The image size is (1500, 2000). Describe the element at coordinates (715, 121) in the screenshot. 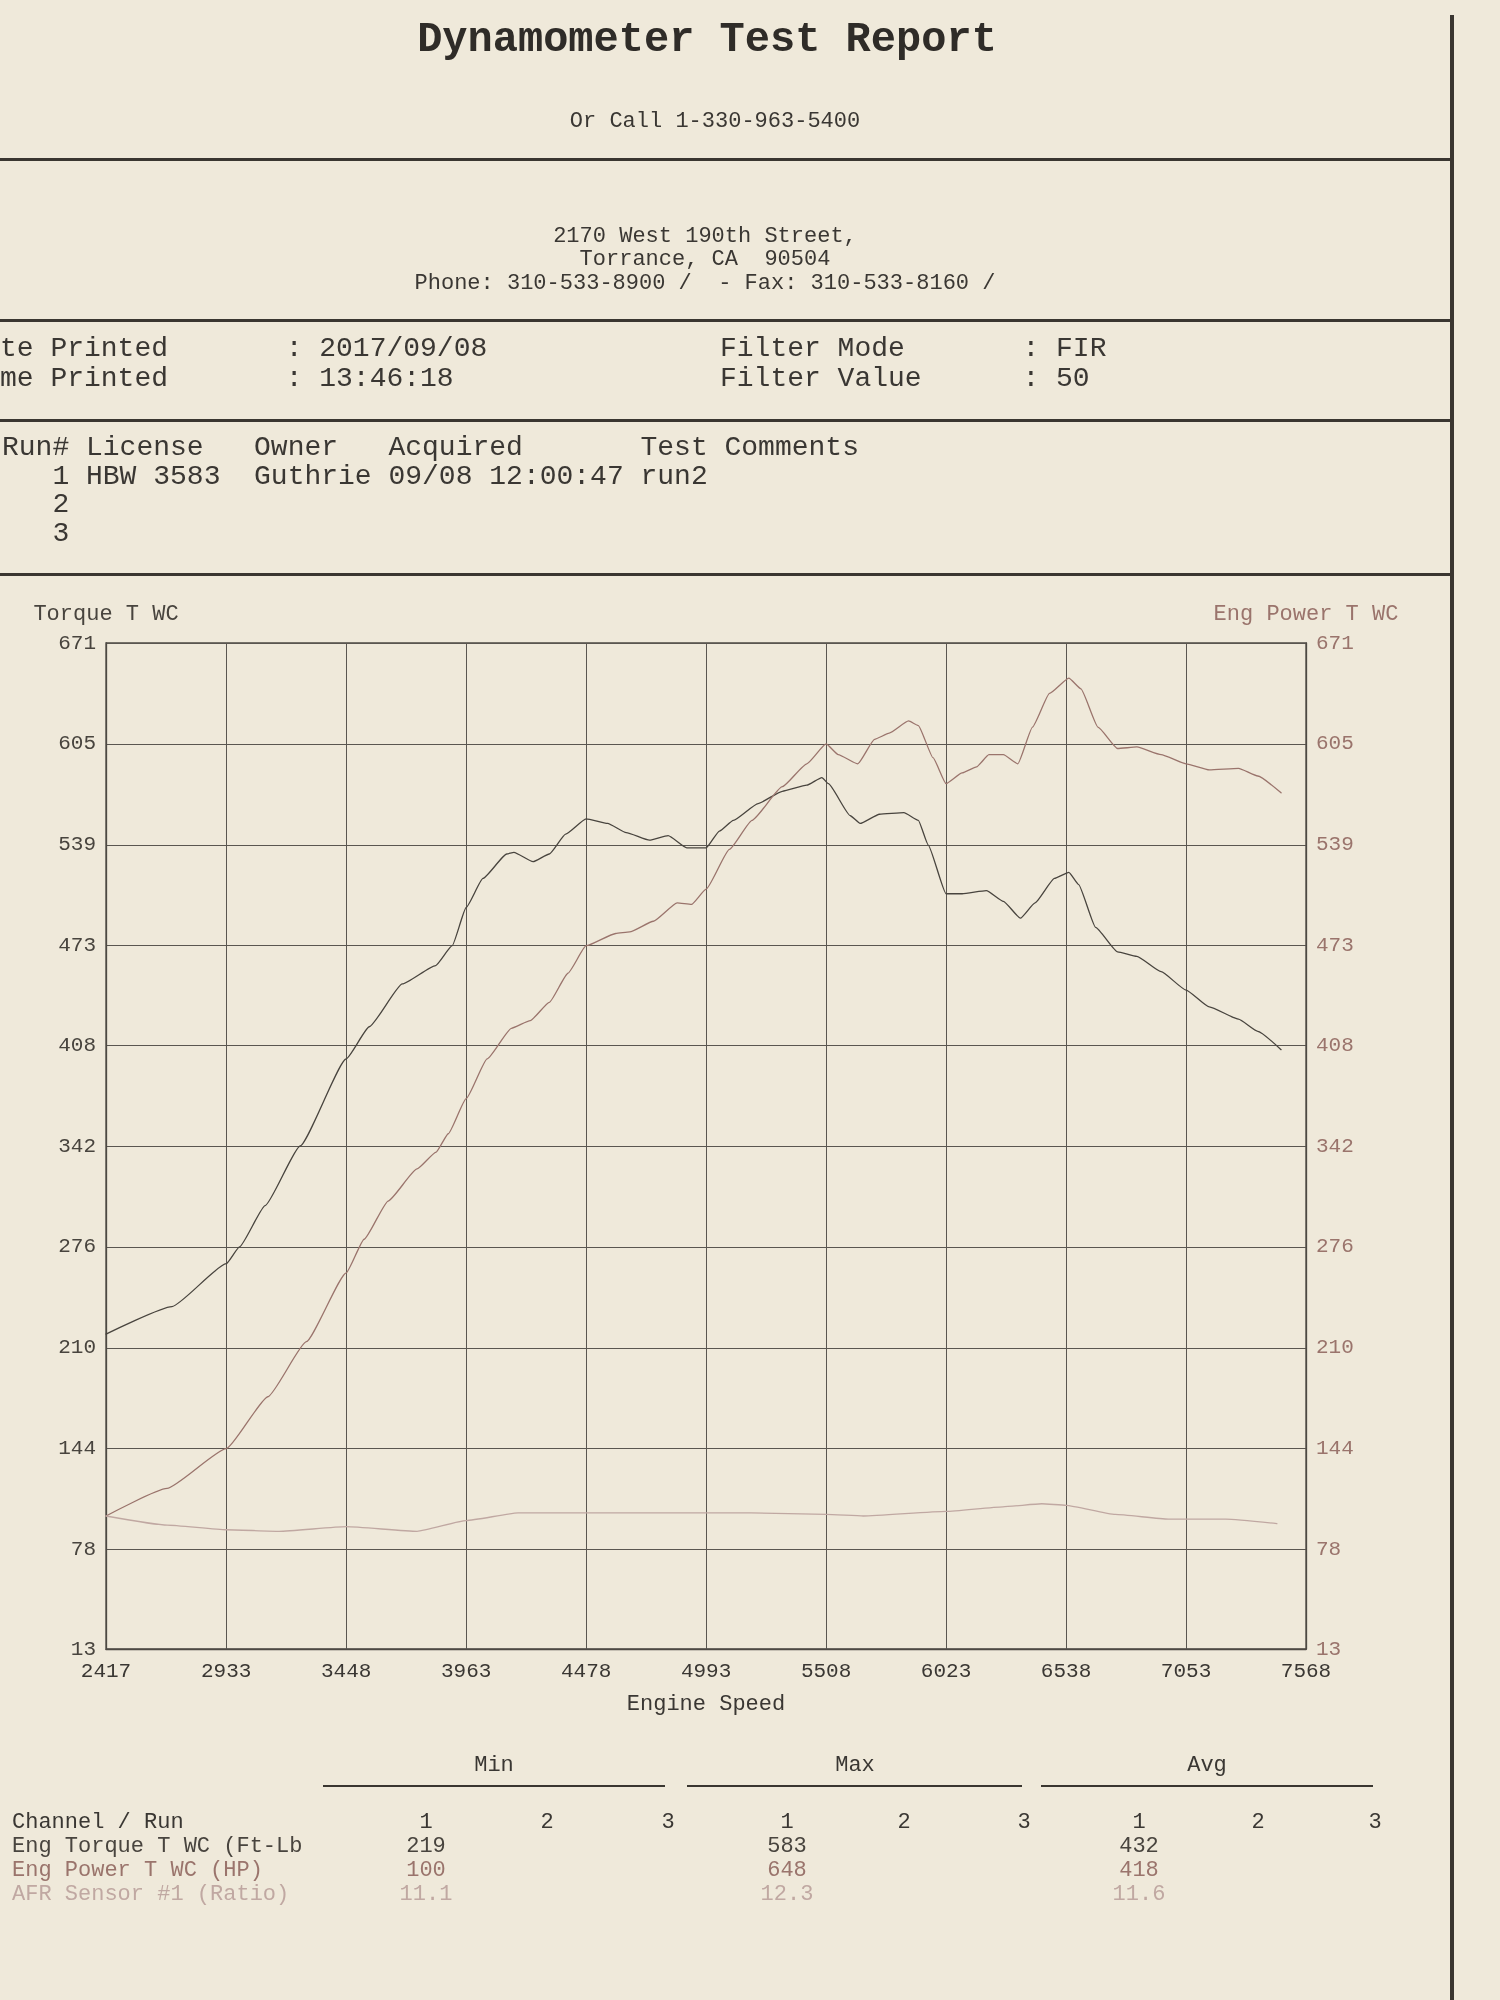

I see `chart-subtitle: Or Call 1-330-963-5400` at that location.